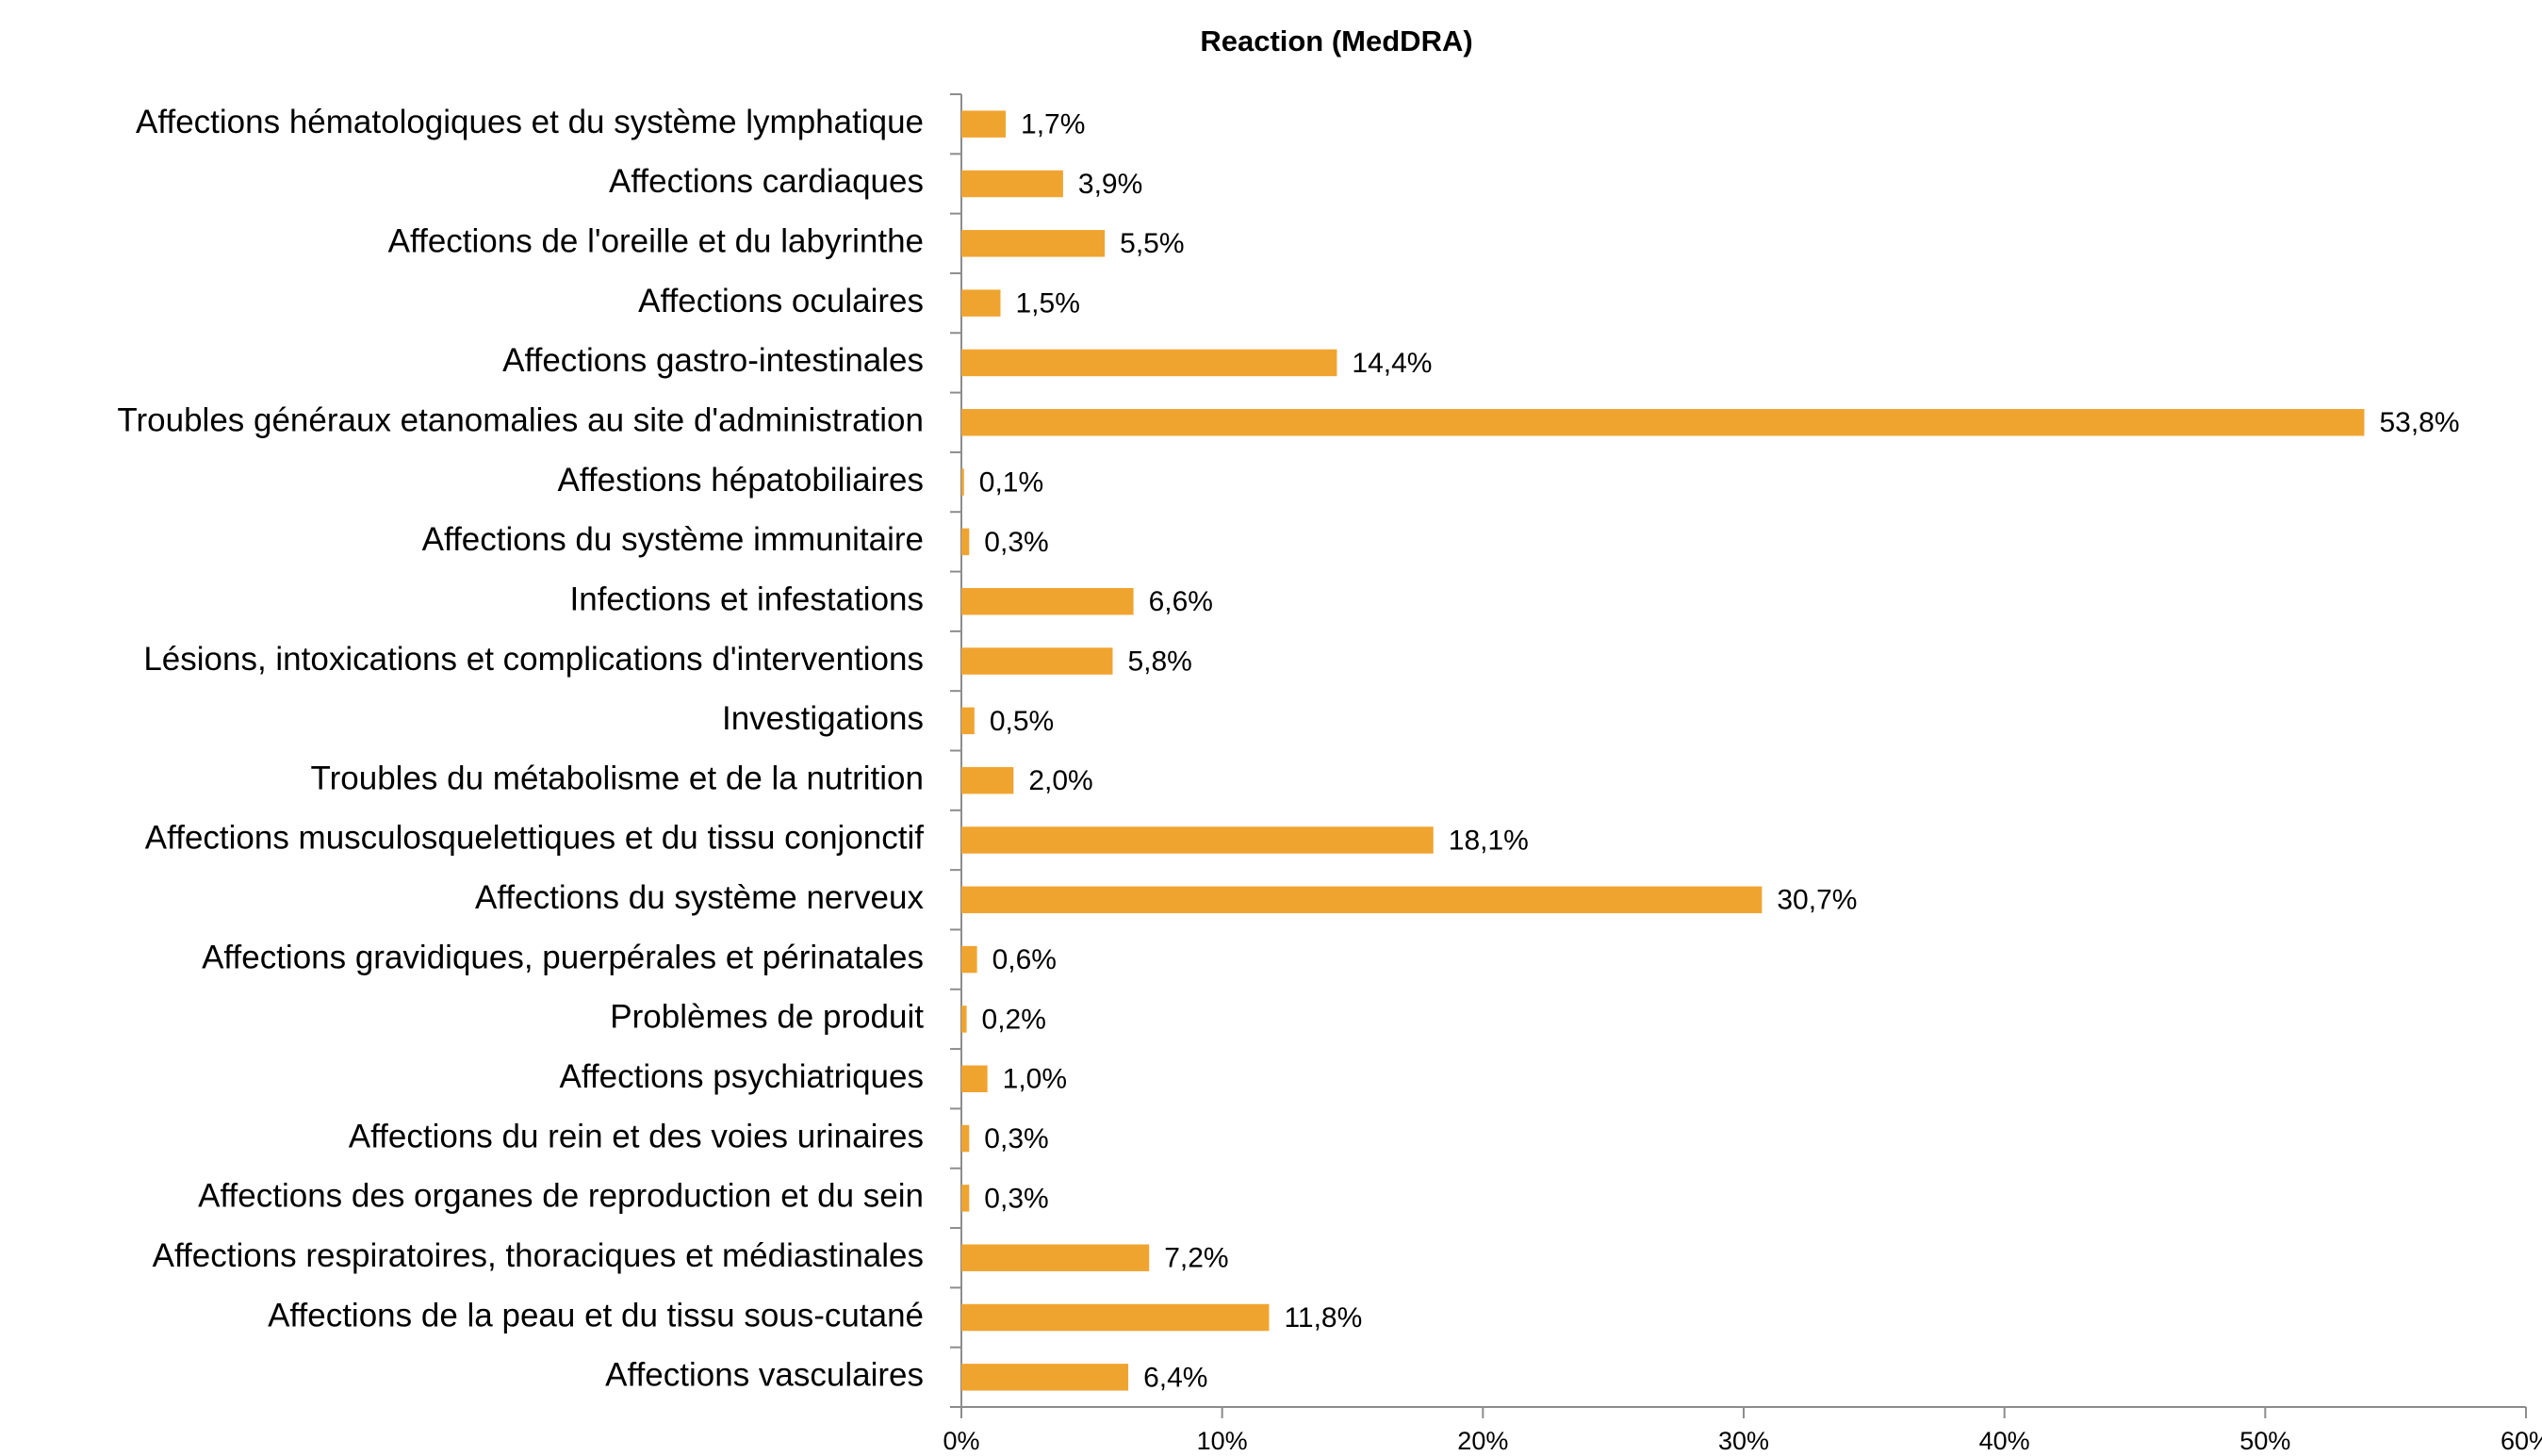 Image resolution: width=2542 pixels, height=1456 pixels. What do you see at coordinates (1392, 363) in the screenshot?
I see `value-label: 14,4%` at bounding box center [1392, 363].